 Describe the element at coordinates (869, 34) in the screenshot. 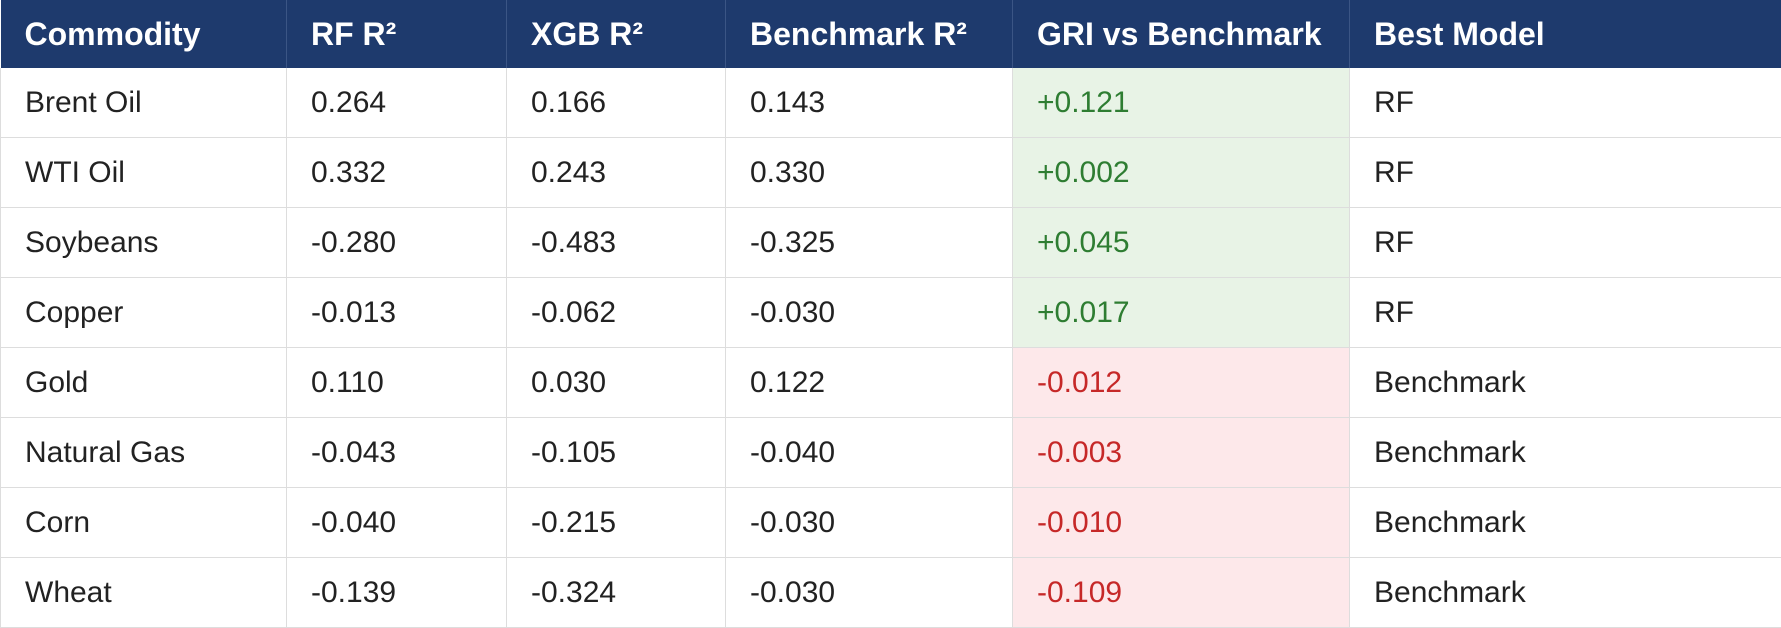

I see `header-benchmark-r2: Benchmark R²` at that location.